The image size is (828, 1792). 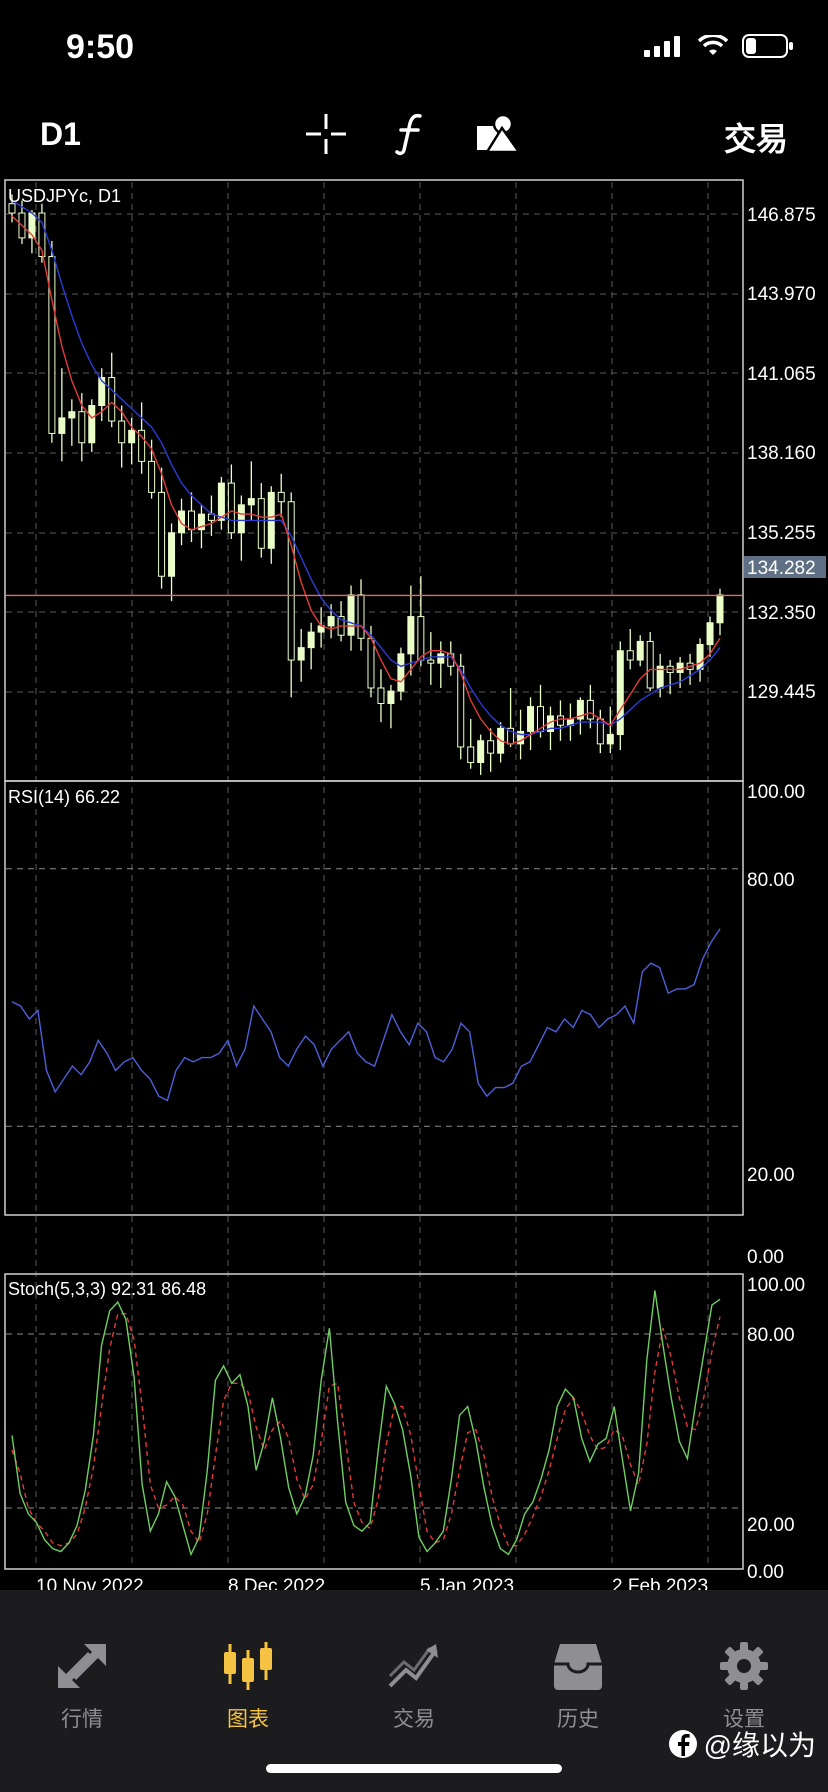 I want to click on cellular-signal-icon, so click(x=662, y=46).